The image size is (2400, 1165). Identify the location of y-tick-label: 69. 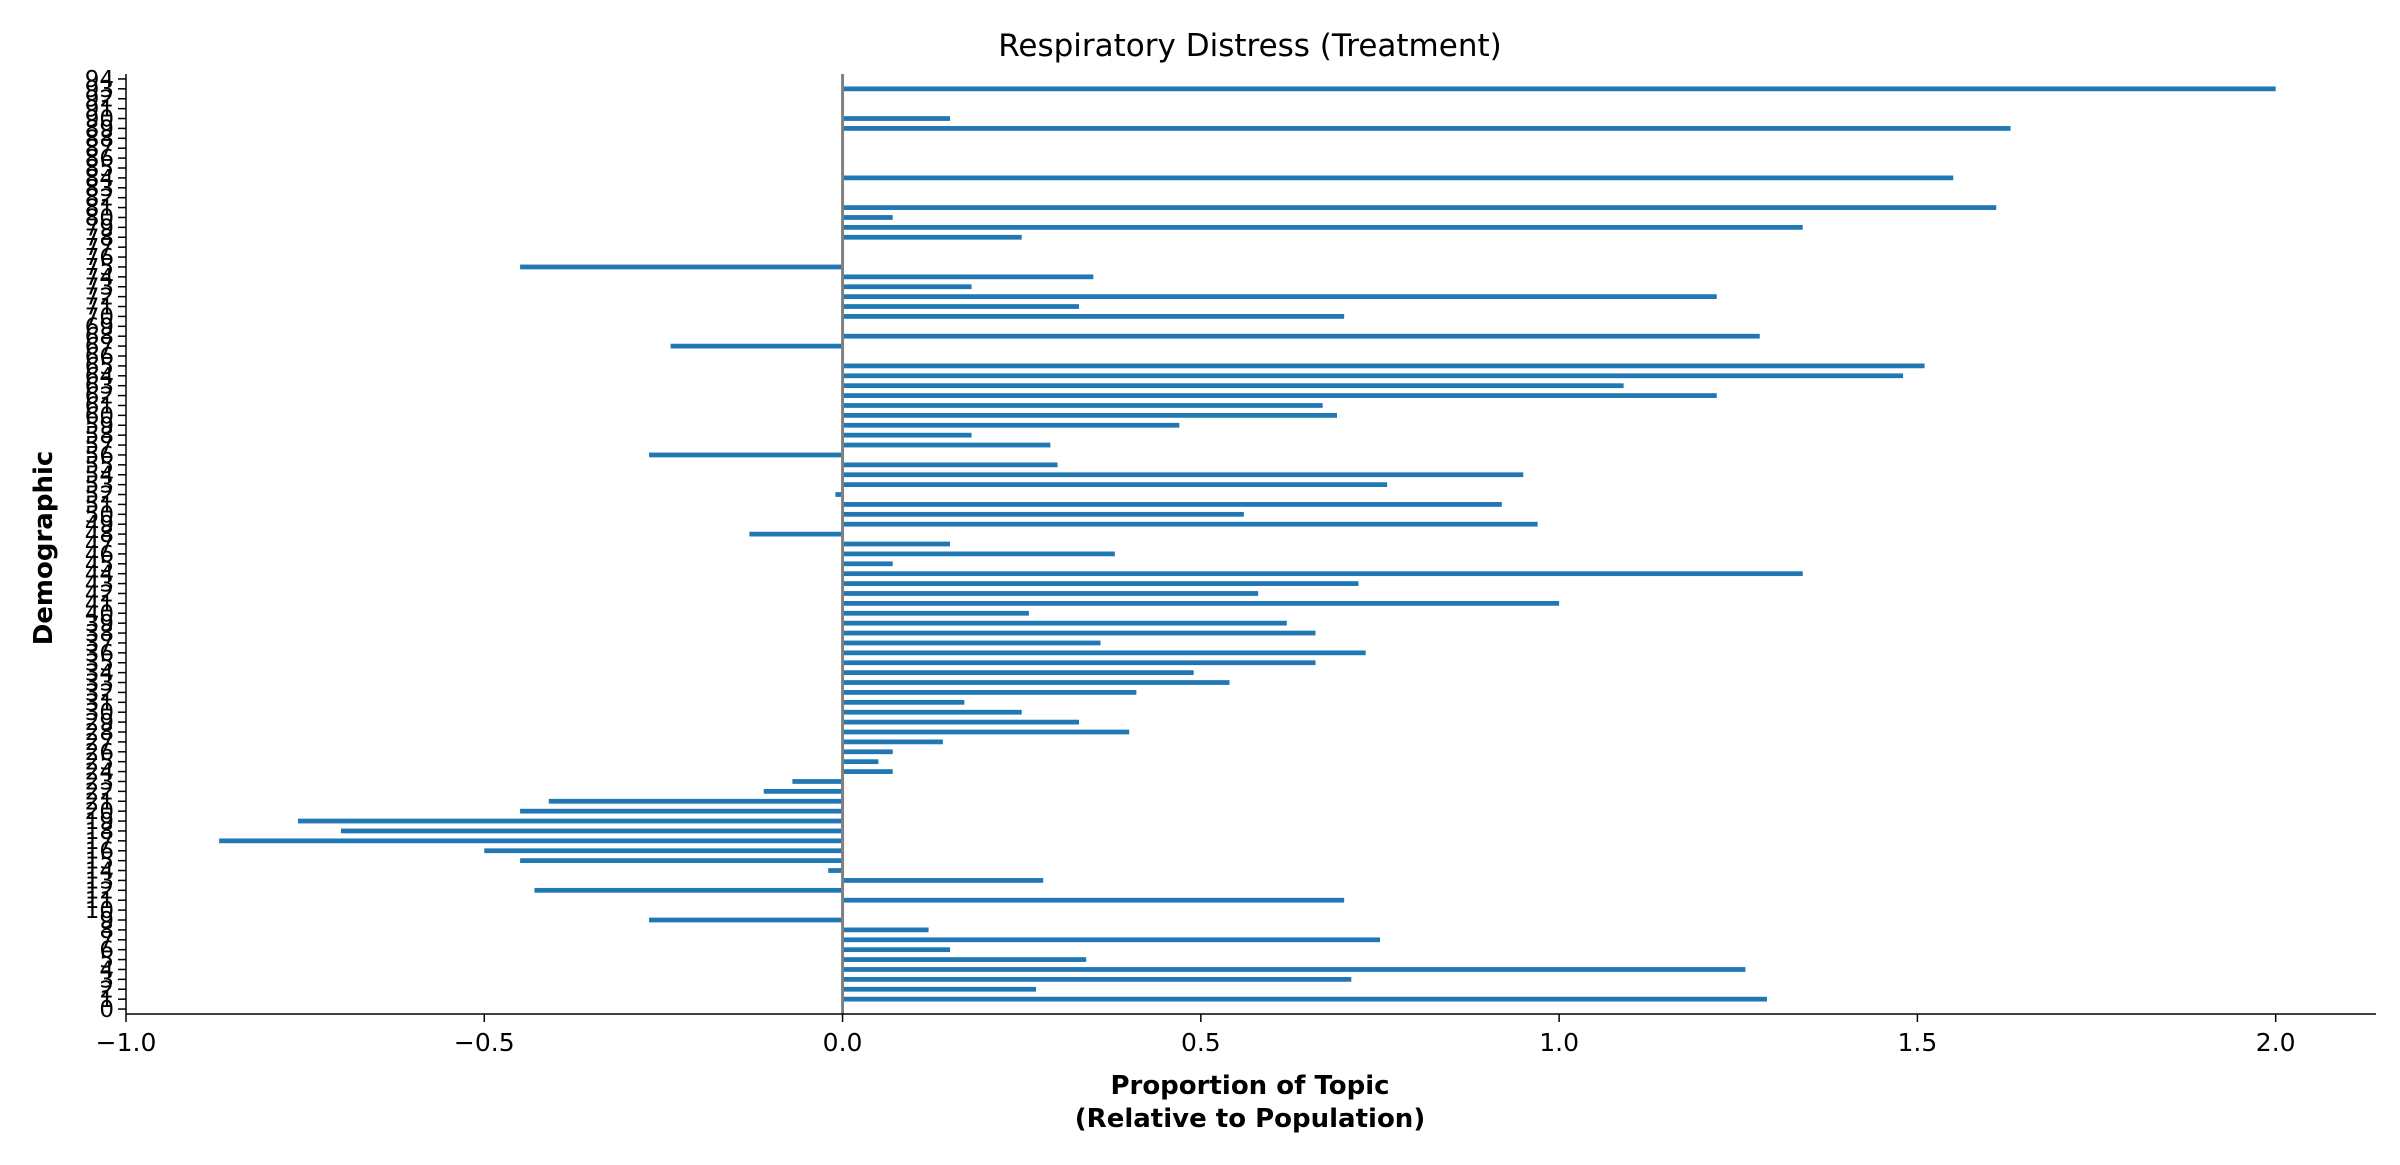
(99, 327).